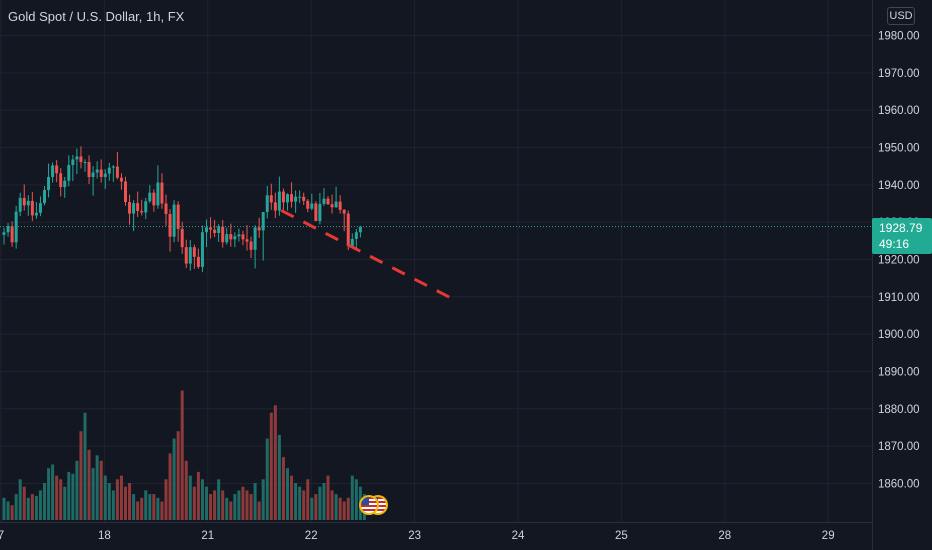 This screenshot has width=932, height=550. I want to click on currency-button: USD, so click(901, 16).